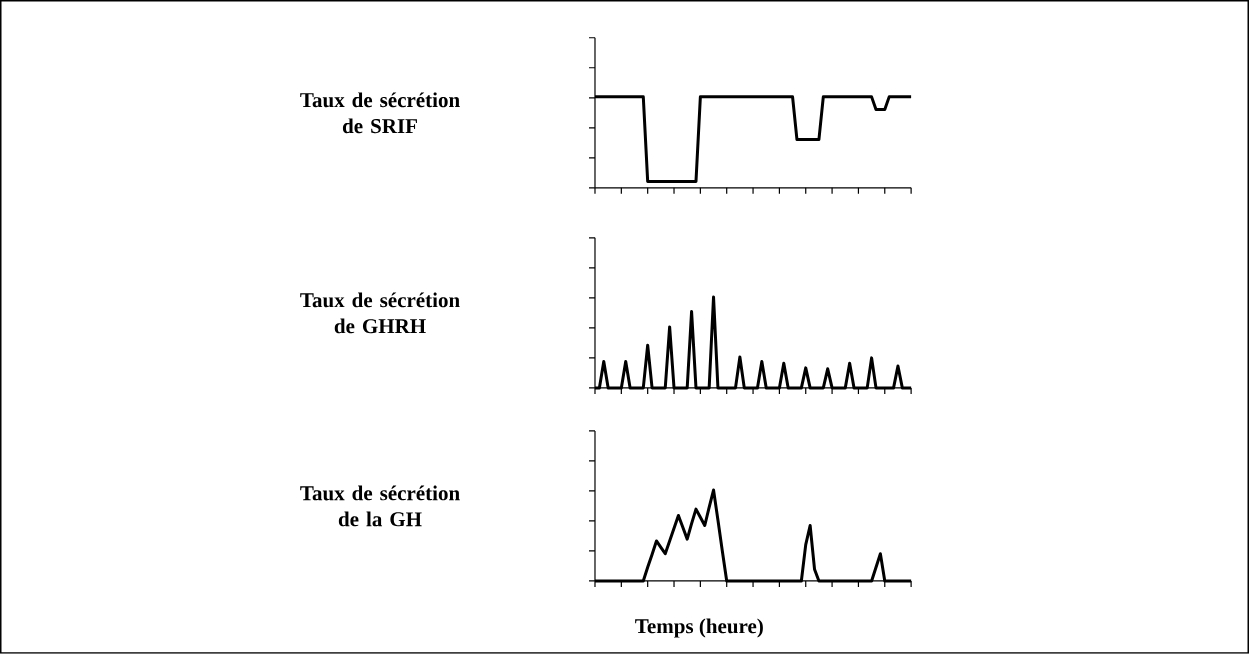 The width and height of the screenshot is (1249, 654). Describe the element at coordinates (380, 313) in the screenshot. I see `y-axis-title: Taux de sécrétion de GHRH` at that location.